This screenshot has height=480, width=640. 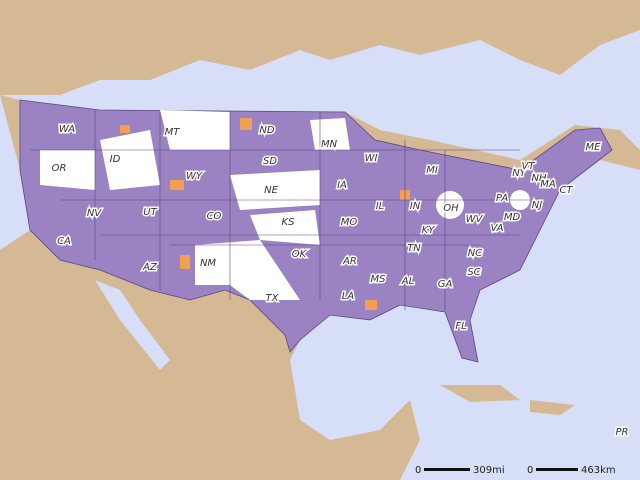 What do you see at coordinates (548, 184) in the screenshot?
I see `state-label: MA` at bounding box center [548, 184].